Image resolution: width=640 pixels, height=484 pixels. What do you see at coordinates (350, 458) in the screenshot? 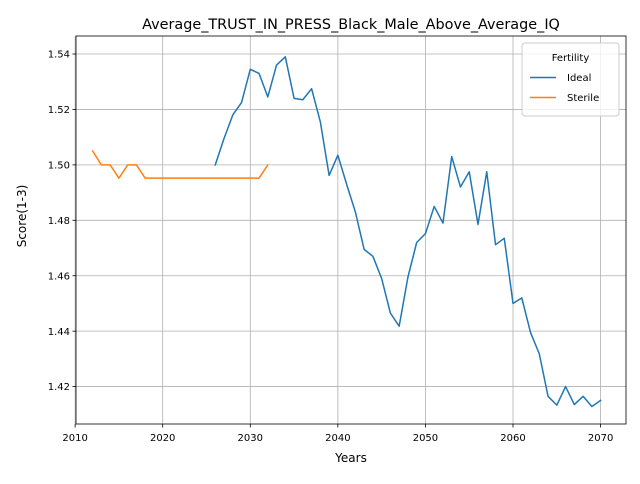
I see `x-axis-label: Years` at bounding box center [350, 458].